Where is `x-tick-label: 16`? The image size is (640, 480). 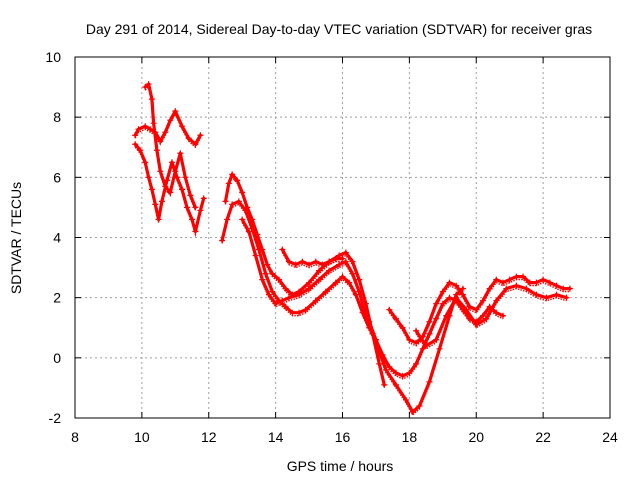
x-tick-label: 16 is located at coordinates (343, 437).